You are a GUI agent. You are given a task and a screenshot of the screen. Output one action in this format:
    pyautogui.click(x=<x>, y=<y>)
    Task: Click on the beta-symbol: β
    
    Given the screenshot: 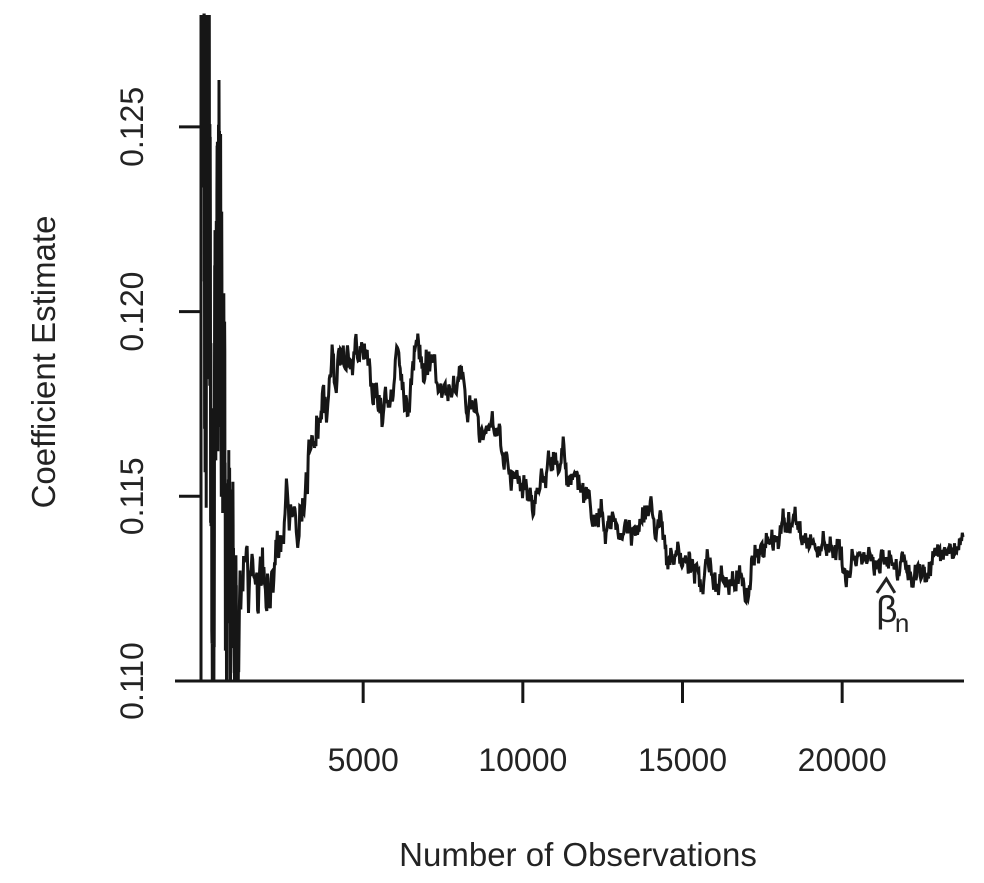 What is the action you would take?
    pyautogui.click(x=886, y=609)
    